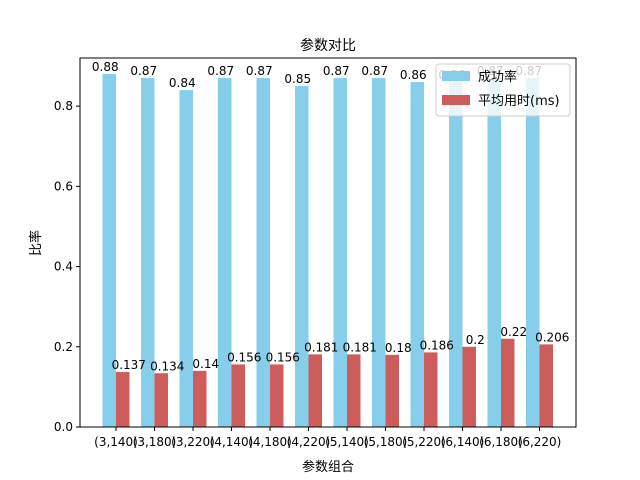 The height and width of the screenshot is (480, 640). I want to click on x-axis-label: 参数组合, so click(328, 467).